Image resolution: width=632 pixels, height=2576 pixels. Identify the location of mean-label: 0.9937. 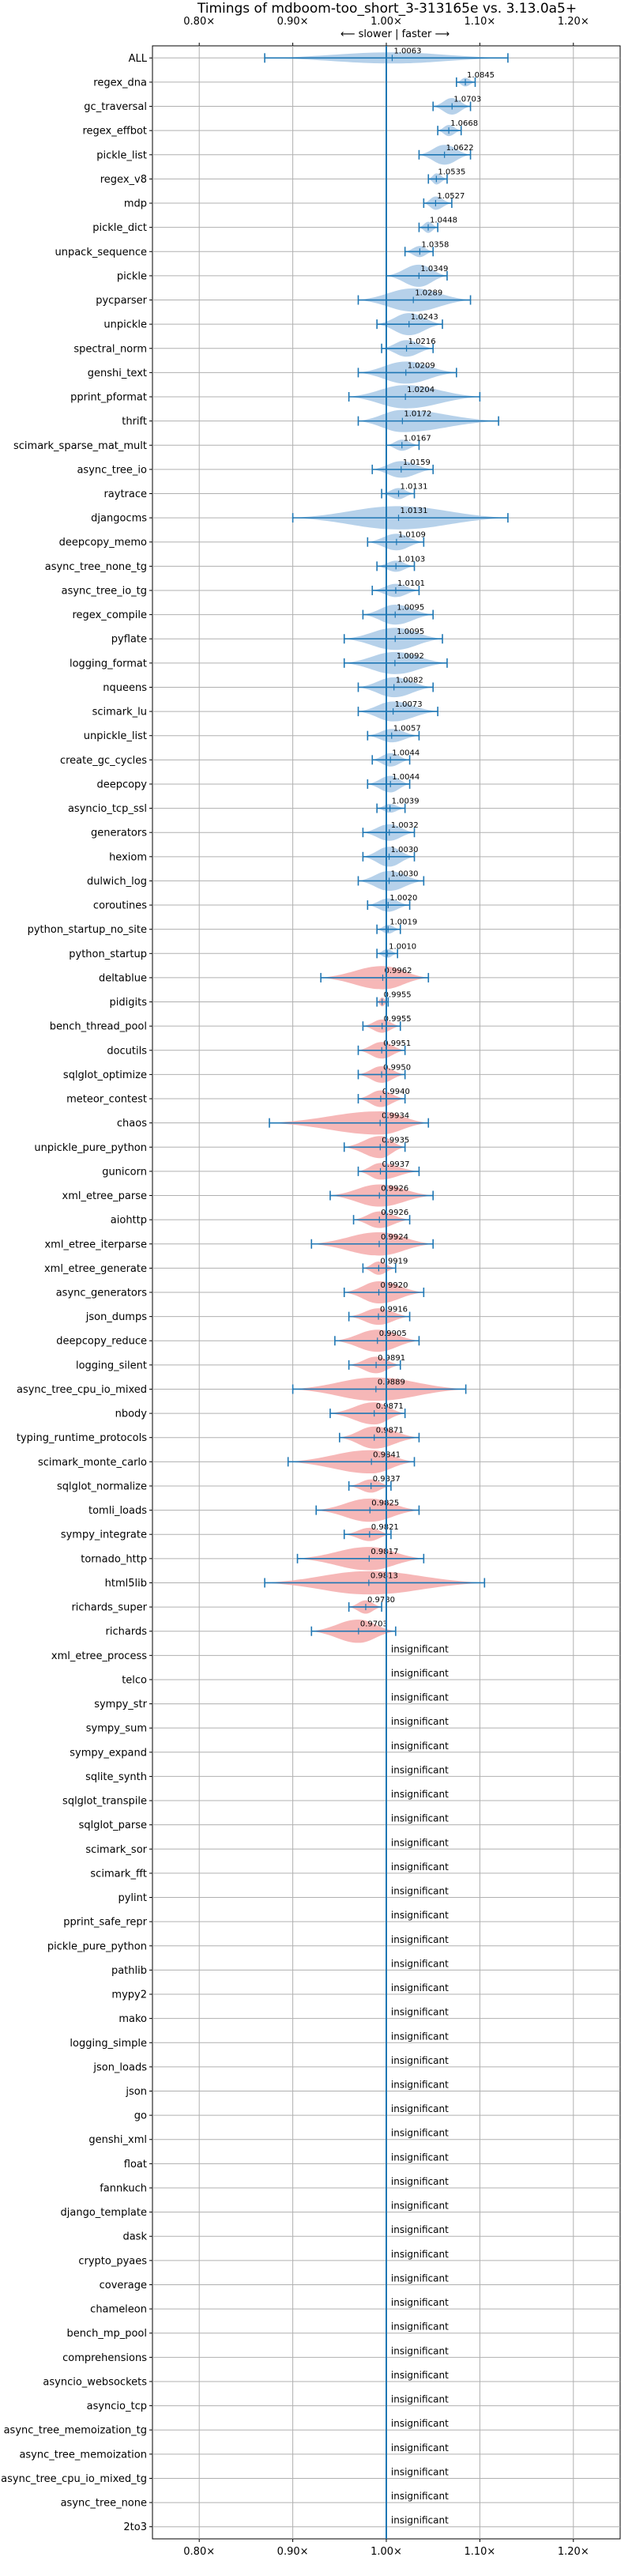
(396, 1164).